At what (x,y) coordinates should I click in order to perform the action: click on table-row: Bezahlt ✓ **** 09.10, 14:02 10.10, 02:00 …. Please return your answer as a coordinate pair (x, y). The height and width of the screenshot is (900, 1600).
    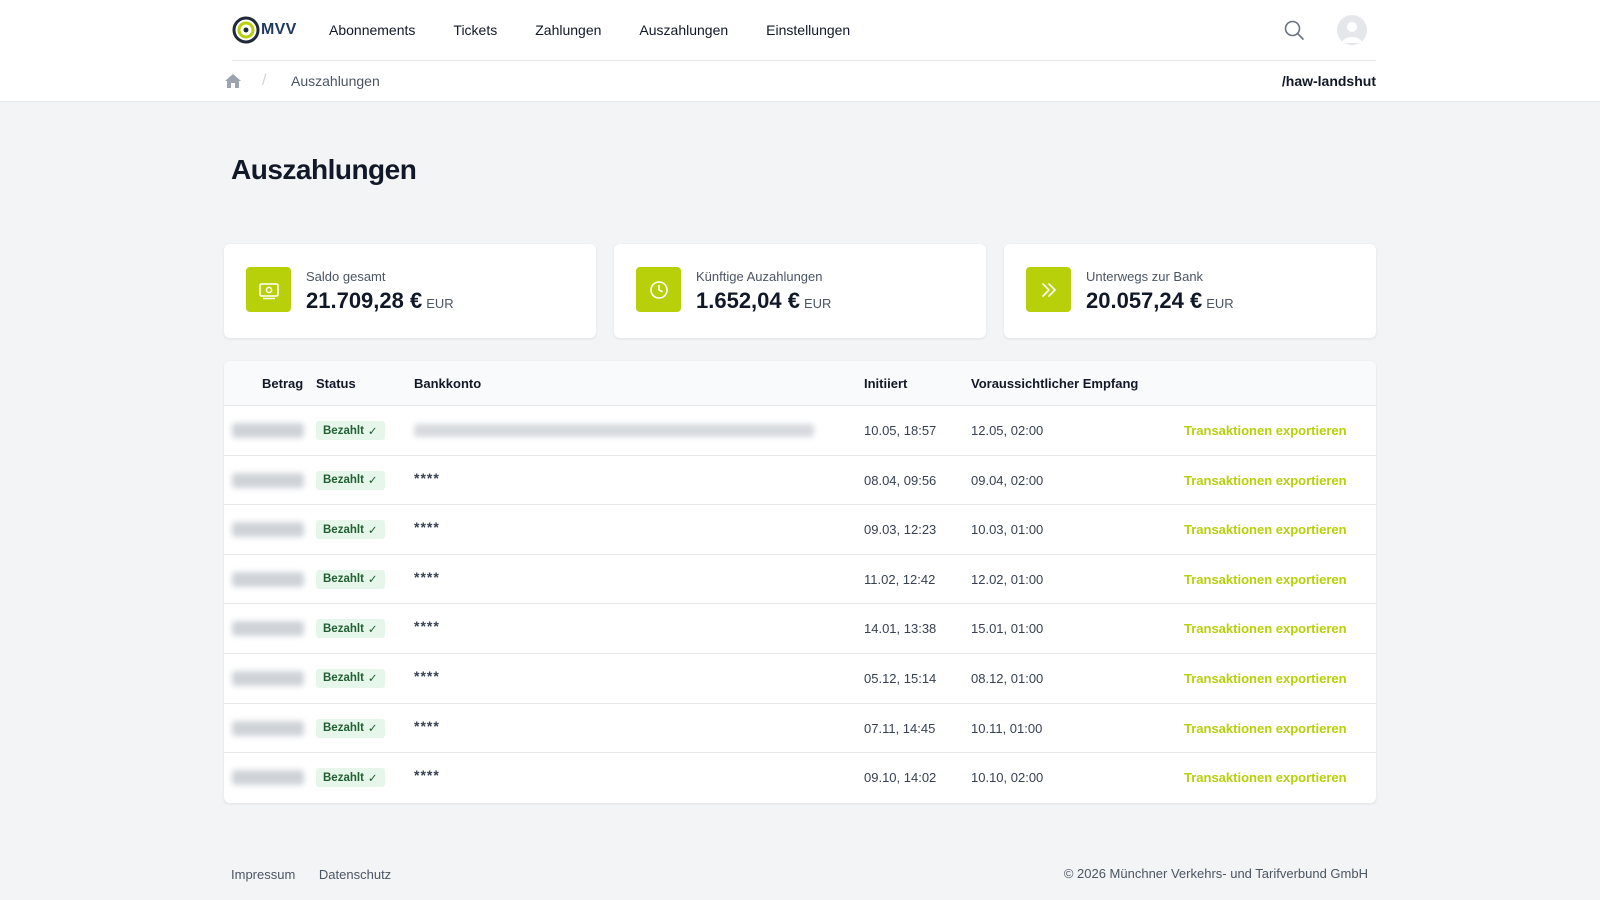
    Looking at the image, I should click on (800, 778).